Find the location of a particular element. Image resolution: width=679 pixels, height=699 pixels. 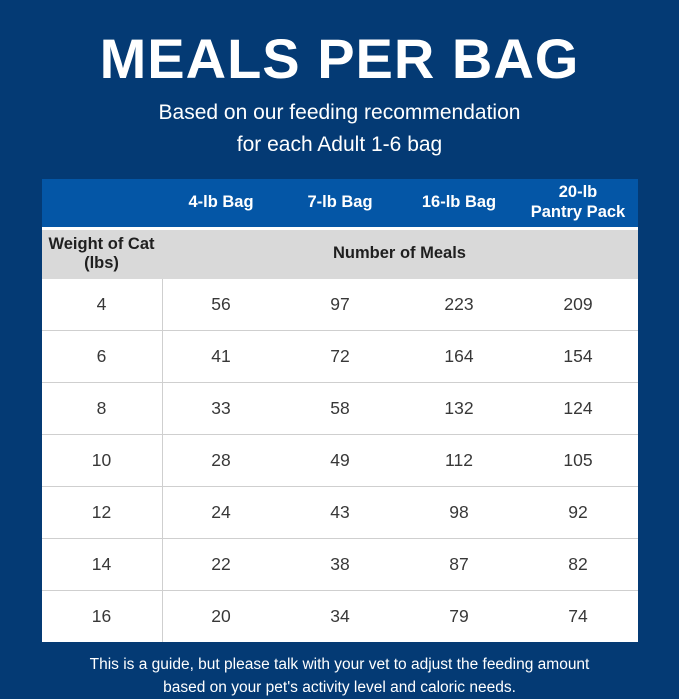

meals-cell: 41 is located at coordinates (221, 355).